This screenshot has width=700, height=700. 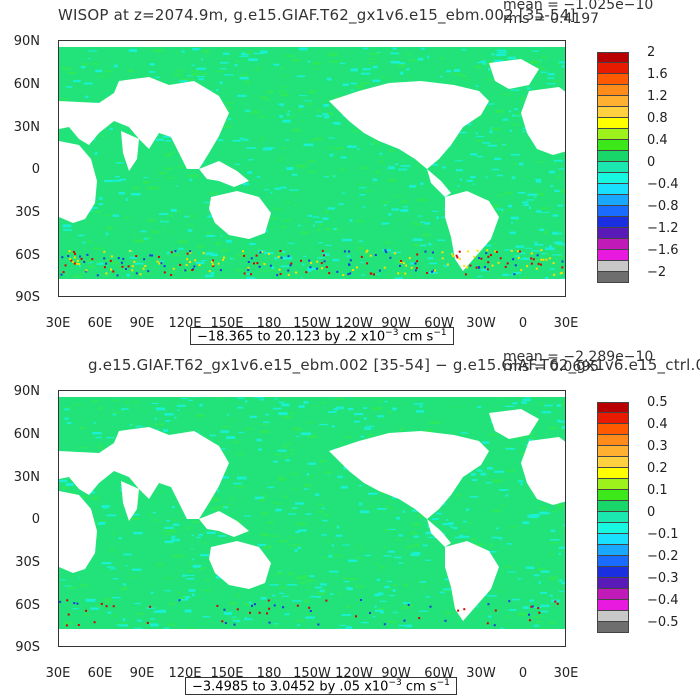 What do you see at coordinates (523, 323) in the screenshot?
I see `lon-label: 0` at bounding box center [523, 323].